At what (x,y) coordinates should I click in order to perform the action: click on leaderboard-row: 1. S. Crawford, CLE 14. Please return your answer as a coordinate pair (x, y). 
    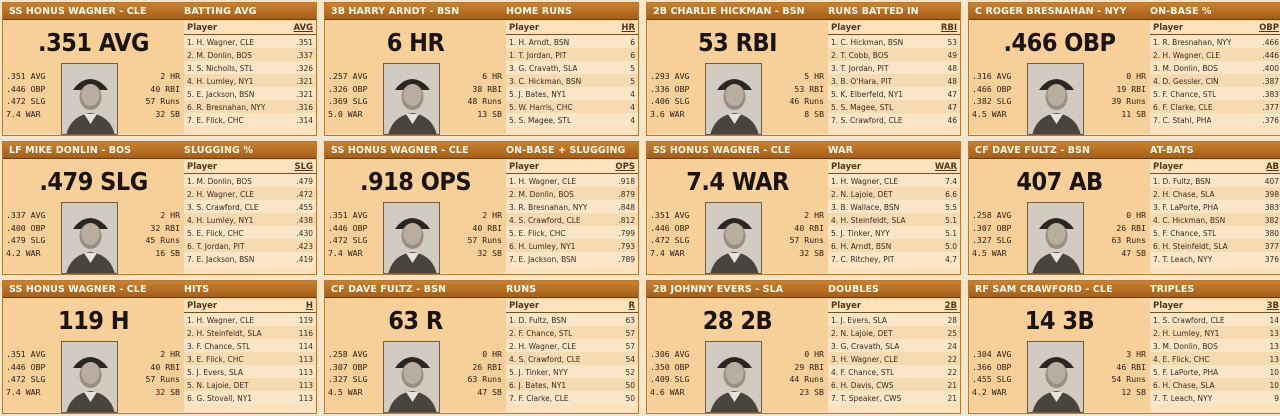
    Looking at the image, I should click on (1215, 319).